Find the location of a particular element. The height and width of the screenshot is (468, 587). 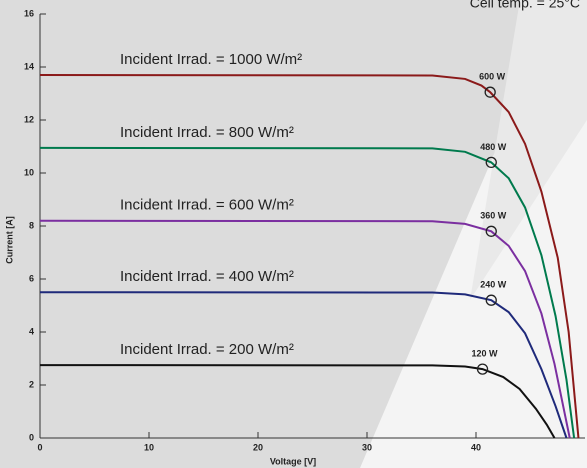

mpp-label: 120 W is located at coordinates (485, 353).